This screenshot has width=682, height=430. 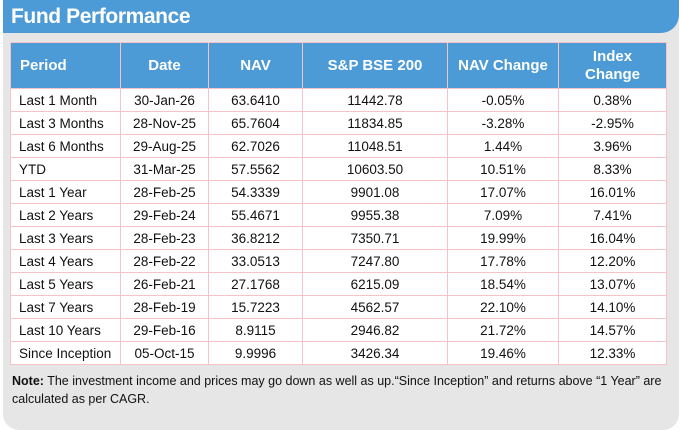 What do you see at coordinates (612, 215) in the screenshot?
I see `cell-index-change: 7.41%` at bounding box center [612, 215].